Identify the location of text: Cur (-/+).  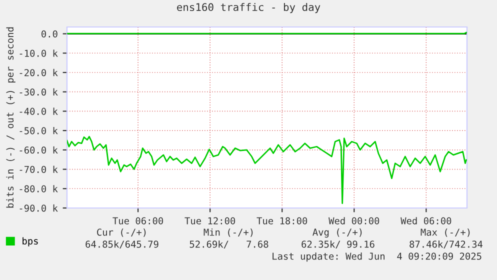
(121, 232).